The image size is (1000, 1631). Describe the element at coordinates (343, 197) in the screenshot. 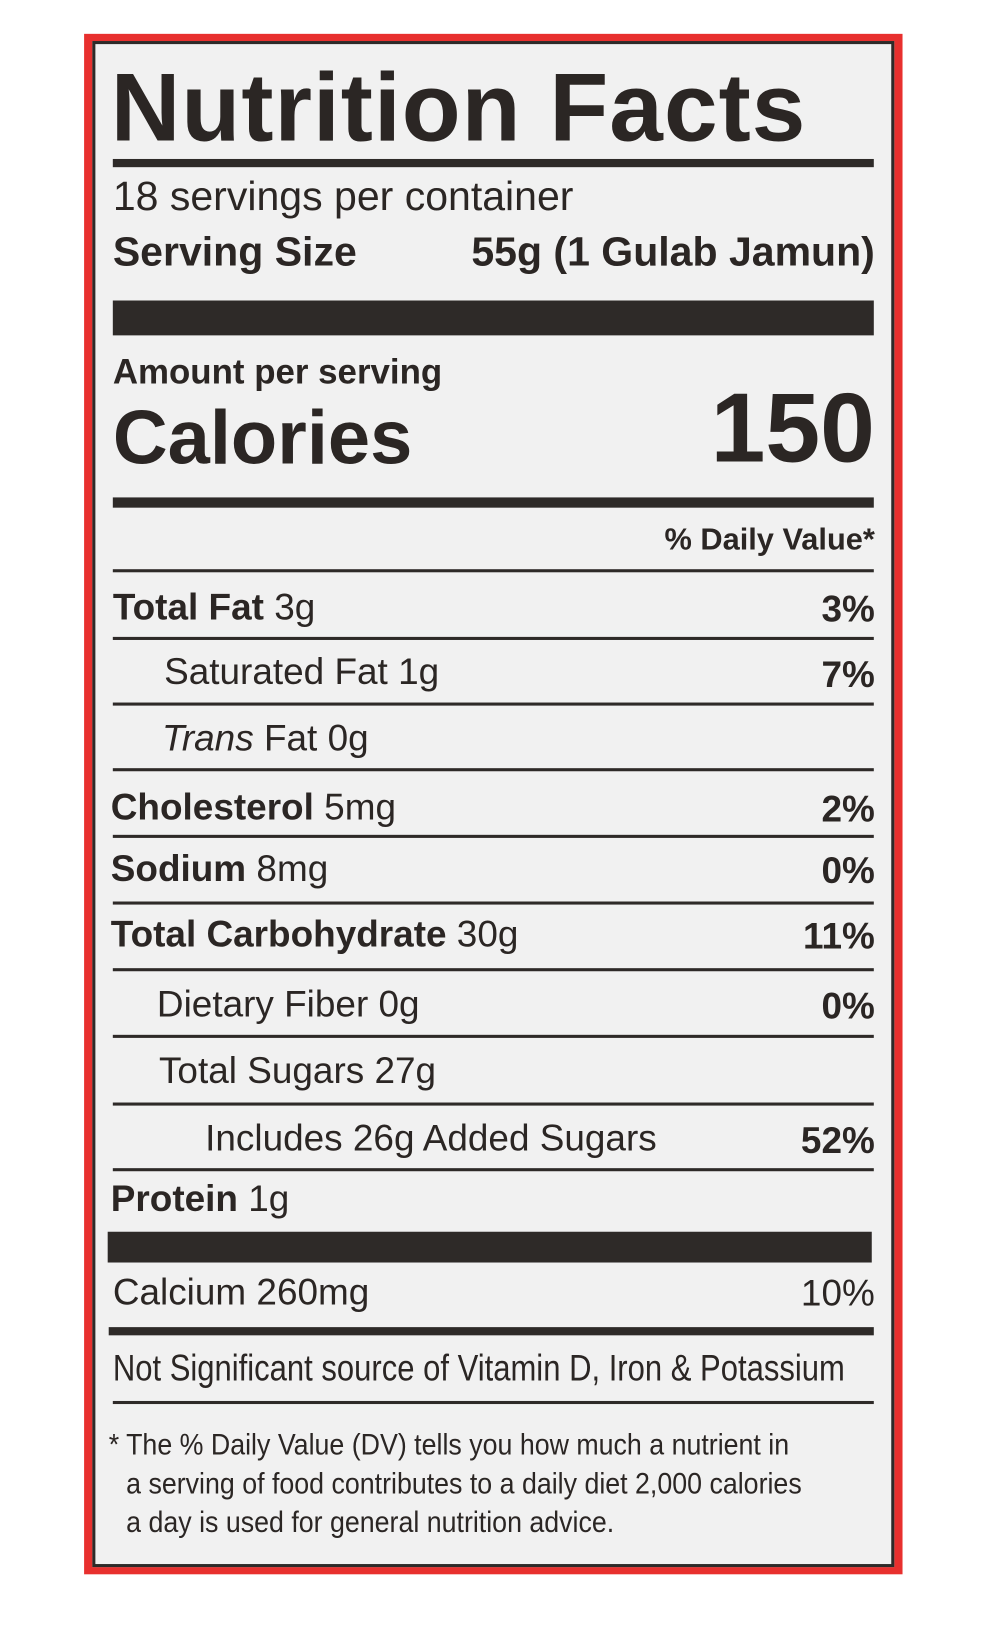

I see `servings-per-container: 18 servings per container` at that location.